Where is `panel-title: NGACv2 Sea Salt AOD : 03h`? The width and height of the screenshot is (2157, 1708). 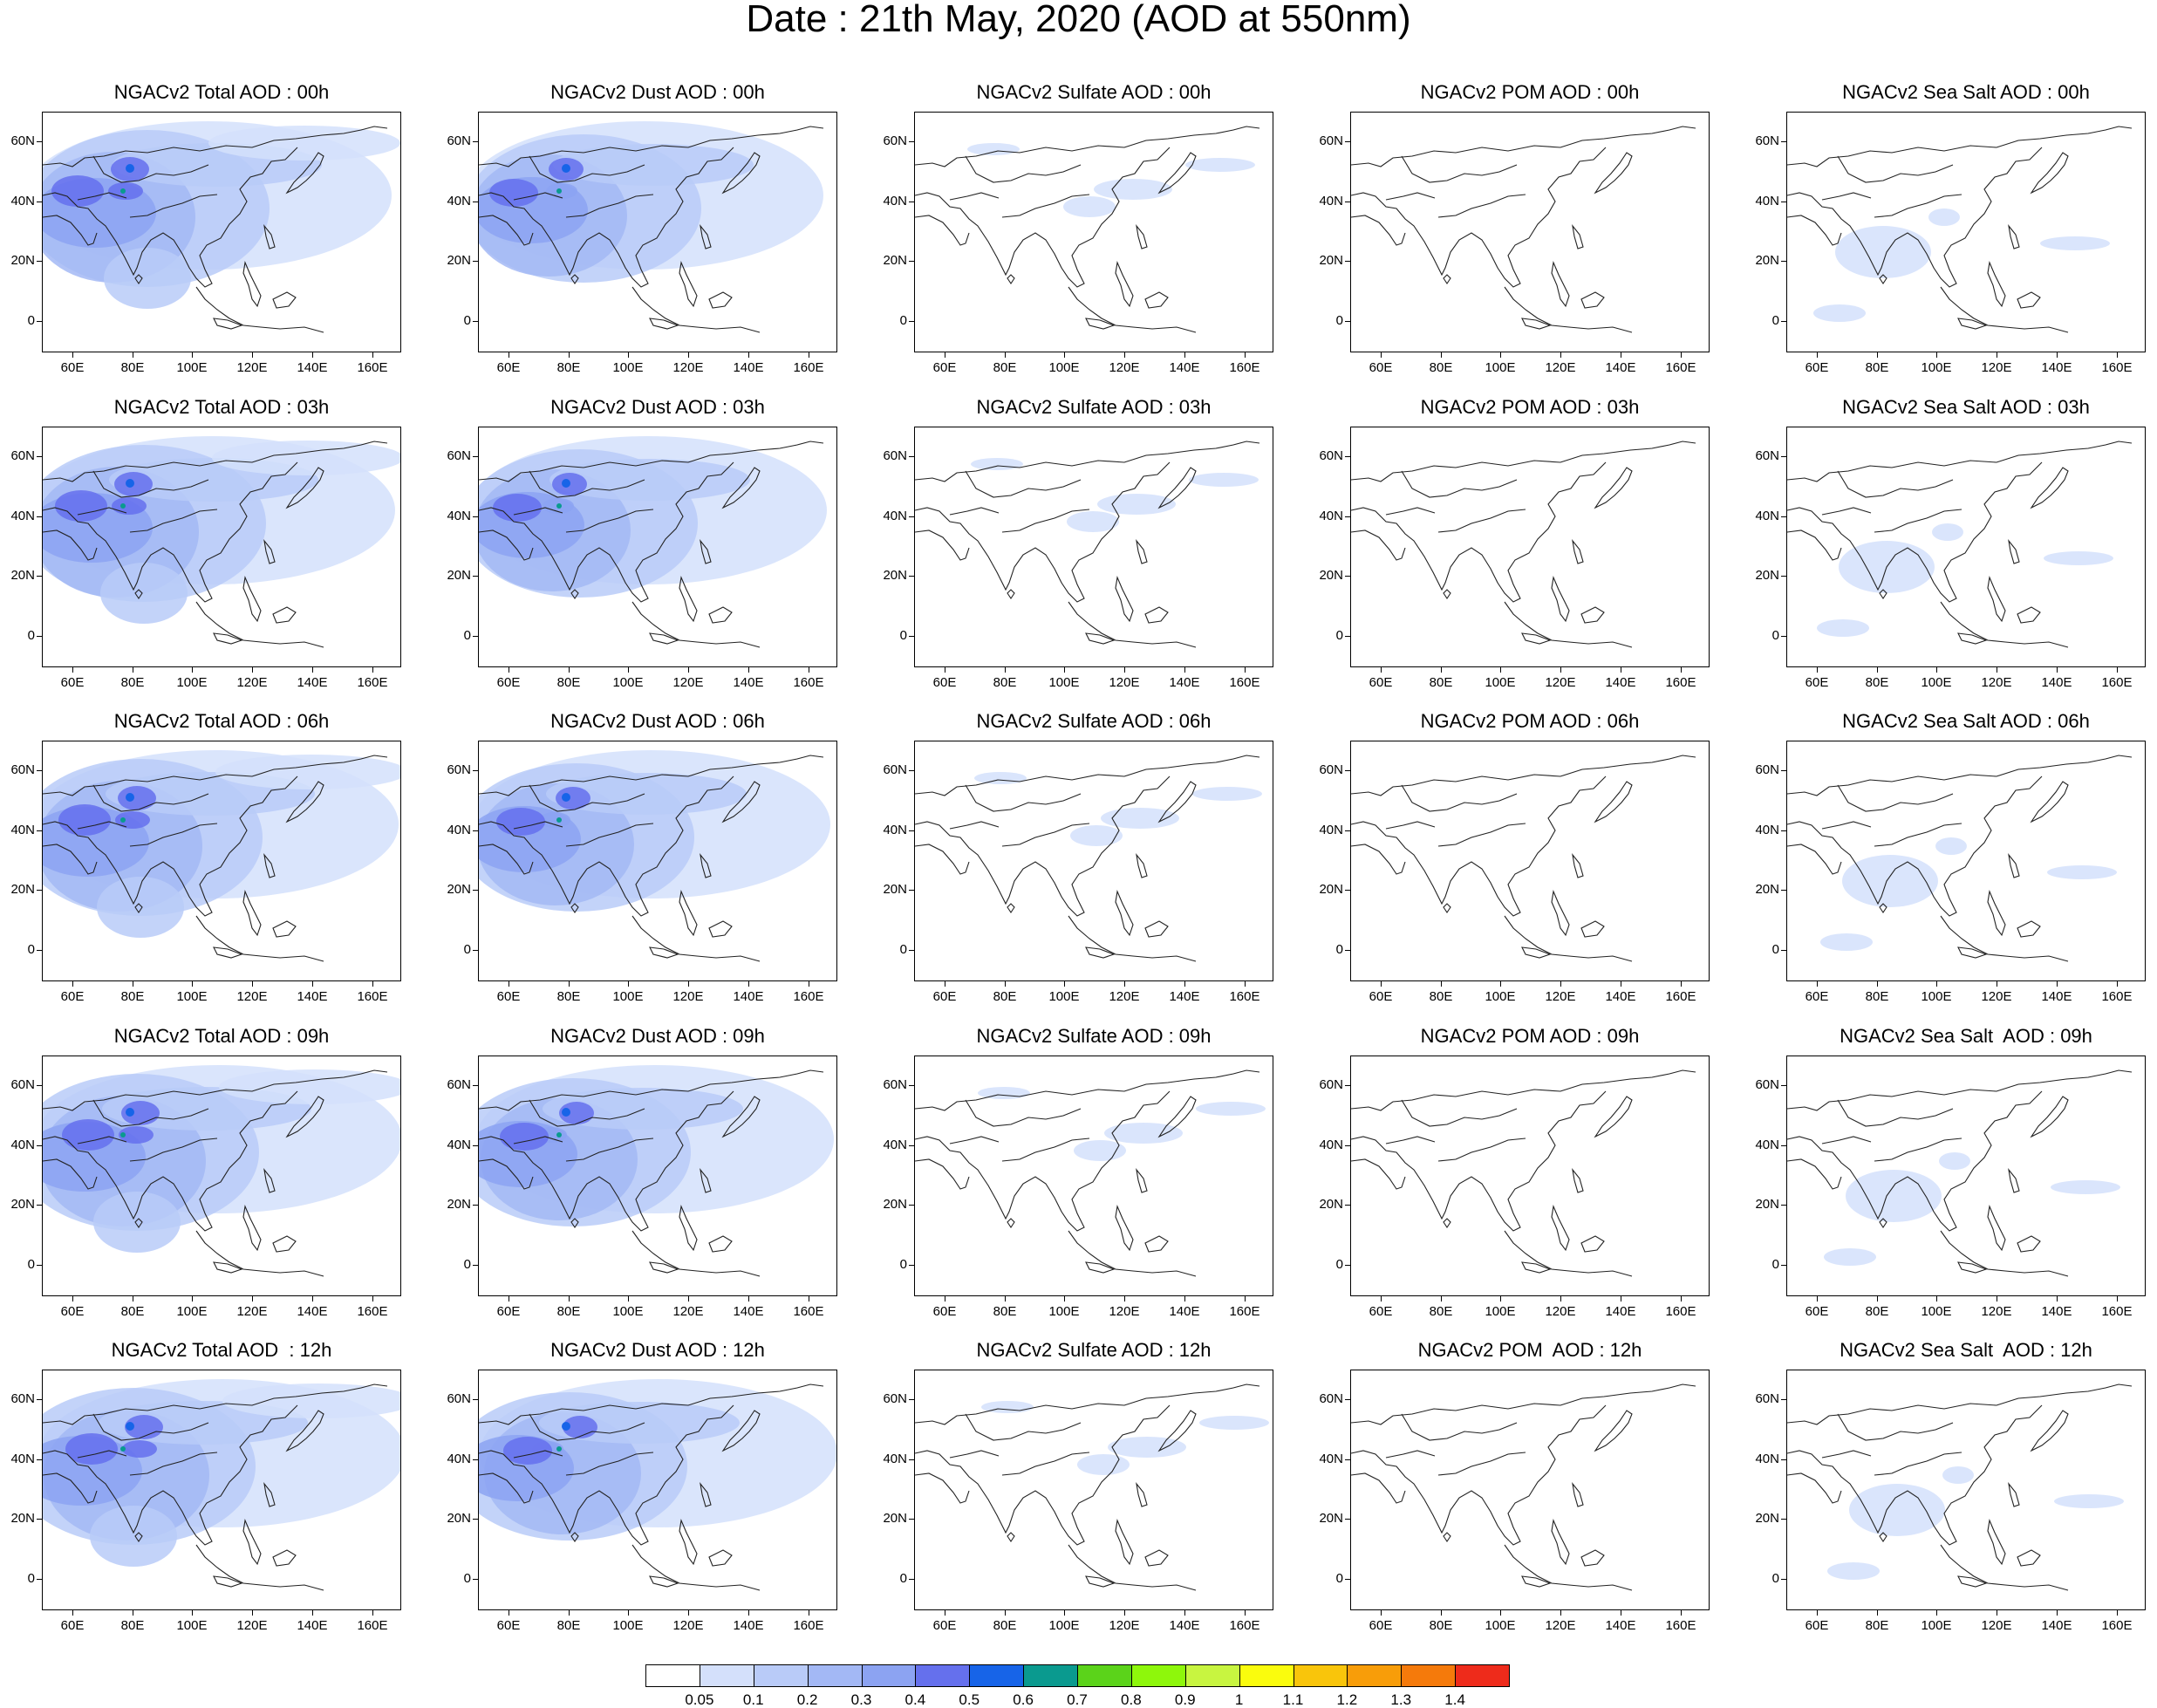 panel-title: NGACv2 Sea Salt AOD : 03h is located at coordinates (1966, 407).